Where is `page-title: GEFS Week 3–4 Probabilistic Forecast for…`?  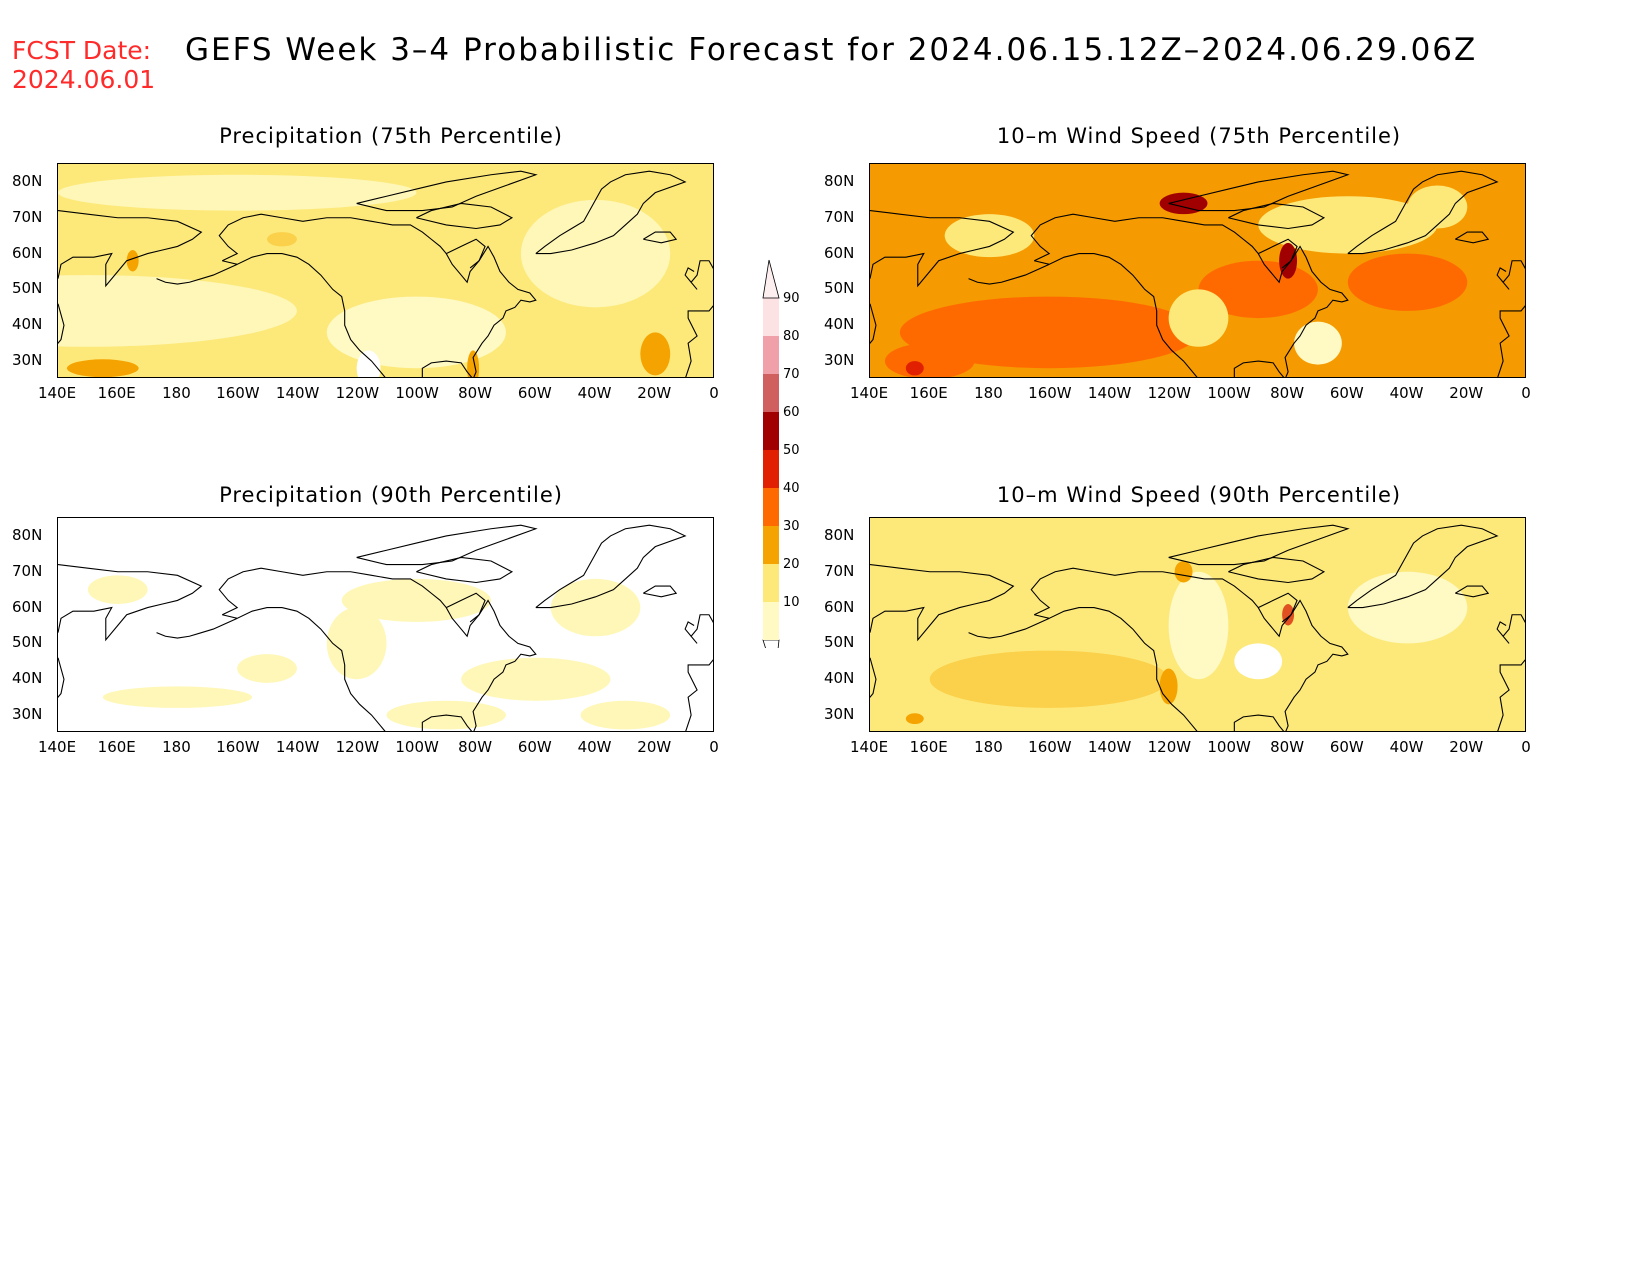 page-title: GEFS Week 3–4 Probabilistic Forecast for… is located at coordinates (831, 50).